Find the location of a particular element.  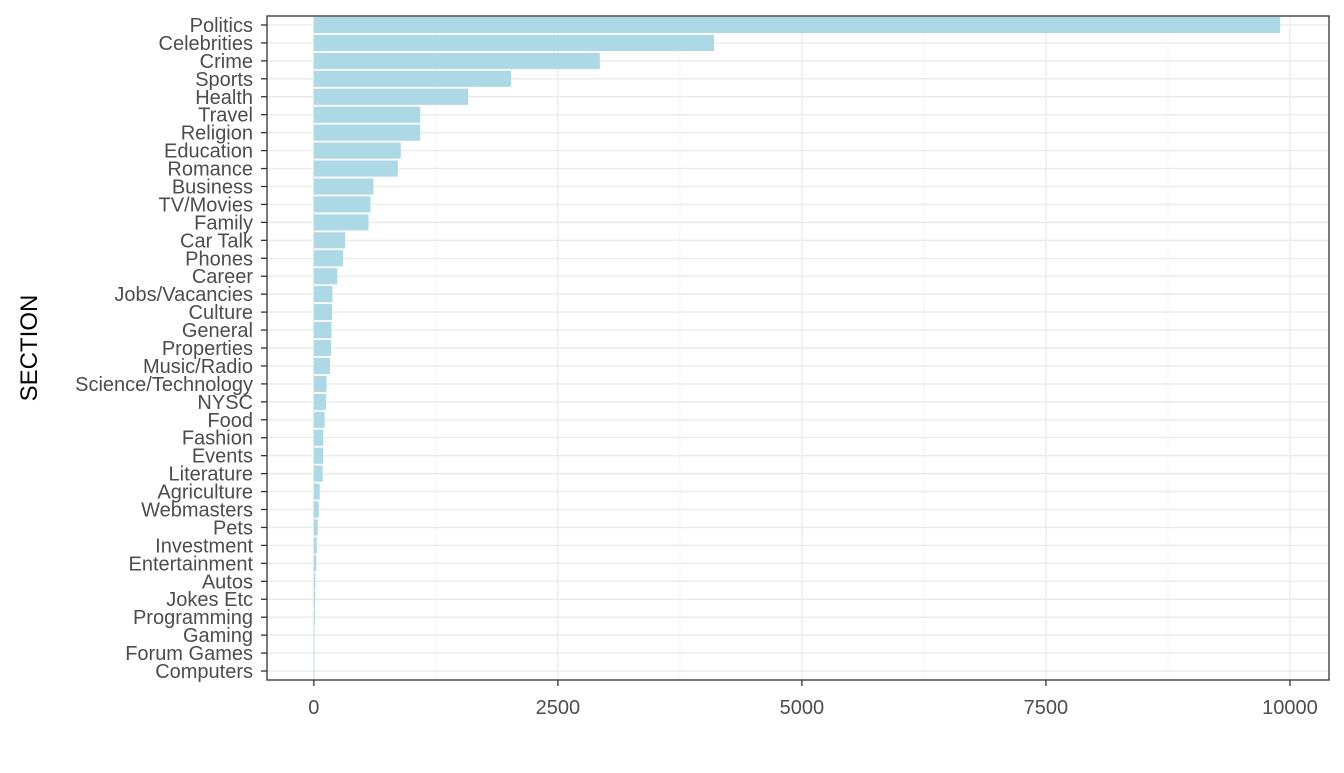

x-tick-label: 7500 is located at coordinates (1046, 708).